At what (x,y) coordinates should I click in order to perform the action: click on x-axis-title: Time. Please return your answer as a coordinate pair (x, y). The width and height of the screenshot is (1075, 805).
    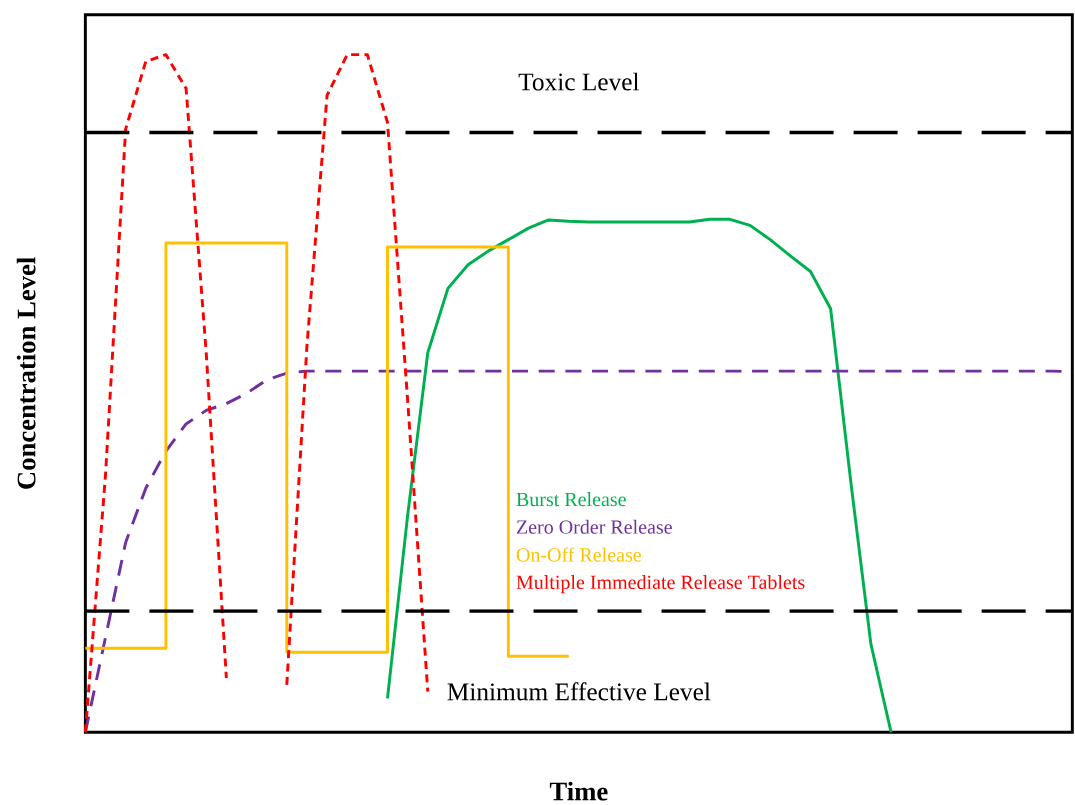
    Looking at the image, I should click on (578, 791).